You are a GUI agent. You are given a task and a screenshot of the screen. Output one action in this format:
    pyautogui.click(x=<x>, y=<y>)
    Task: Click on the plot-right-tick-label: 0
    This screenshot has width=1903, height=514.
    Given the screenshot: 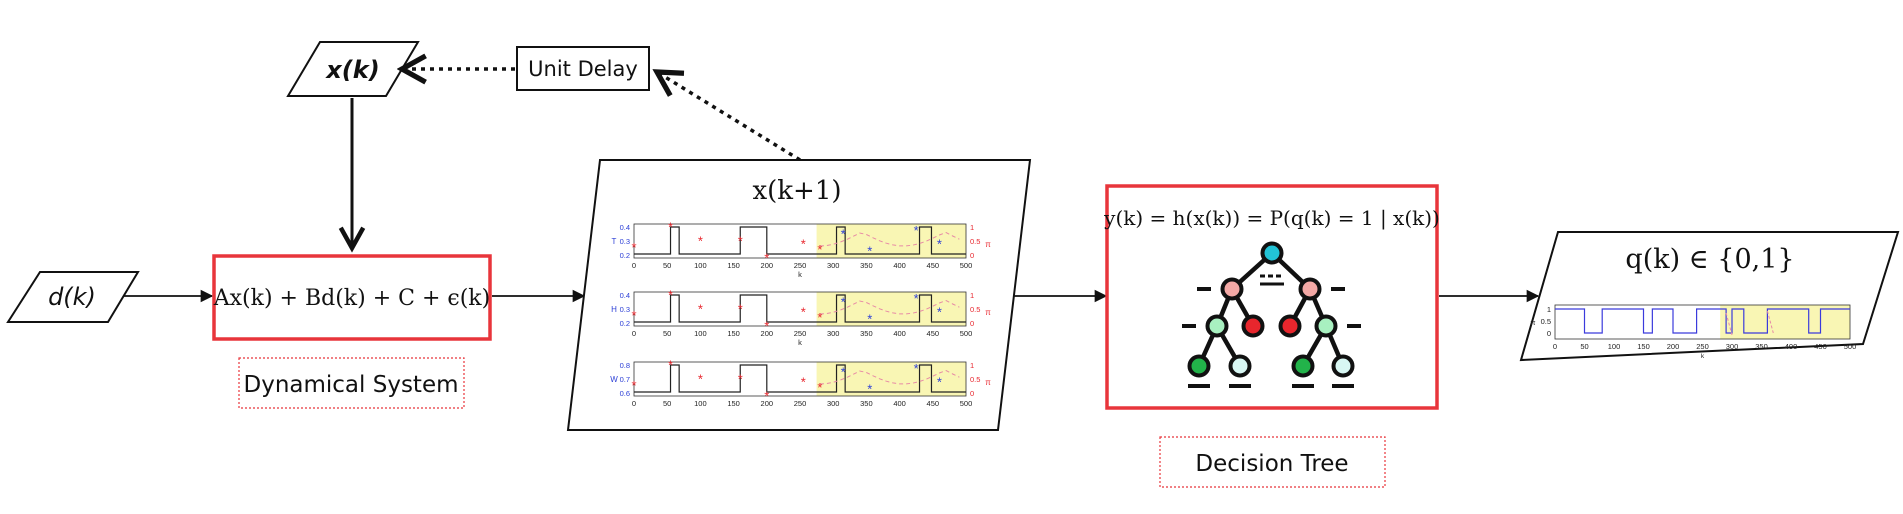 What is the action you would take?
    pyautogui.click(x=972, y=393)
    